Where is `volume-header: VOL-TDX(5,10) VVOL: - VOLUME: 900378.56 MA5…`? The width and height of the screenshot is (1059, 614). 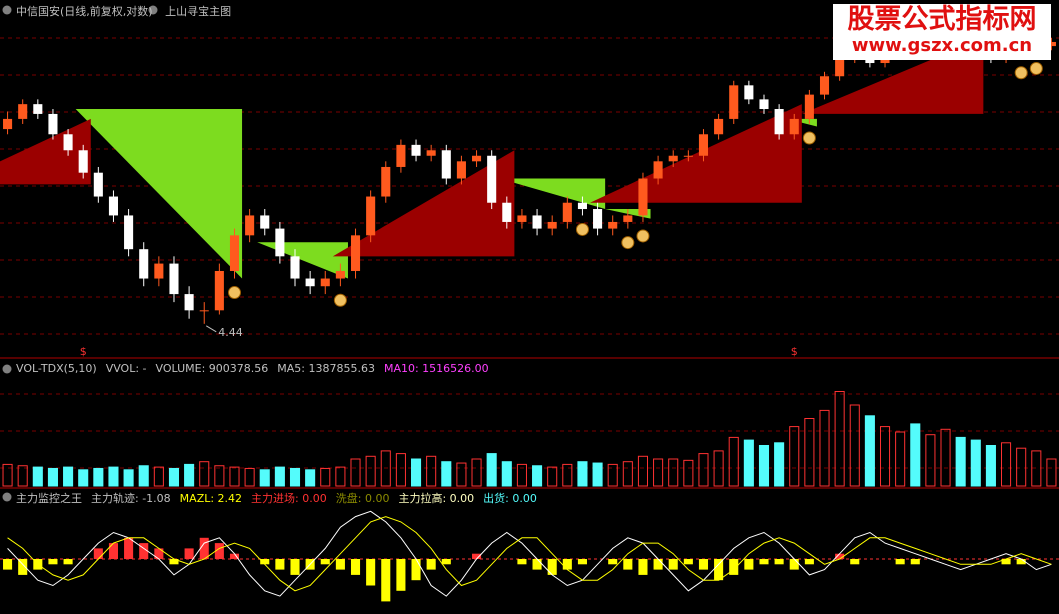 volume-header: VOL-TDX(5,10) VVOL: - VOLUME: 900378.56 MA5… is located at coordinates (257, 368).